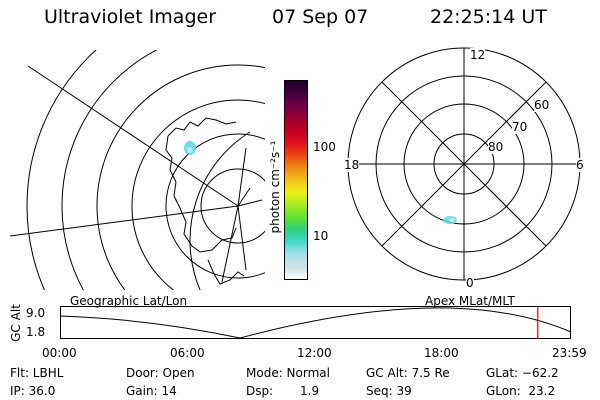 The height and width of the screenshot is (400, 600). Describe the element at coordinates (59, 353) in the screenshot. I see `timeline-xtick-0000: 00:00` at that location.